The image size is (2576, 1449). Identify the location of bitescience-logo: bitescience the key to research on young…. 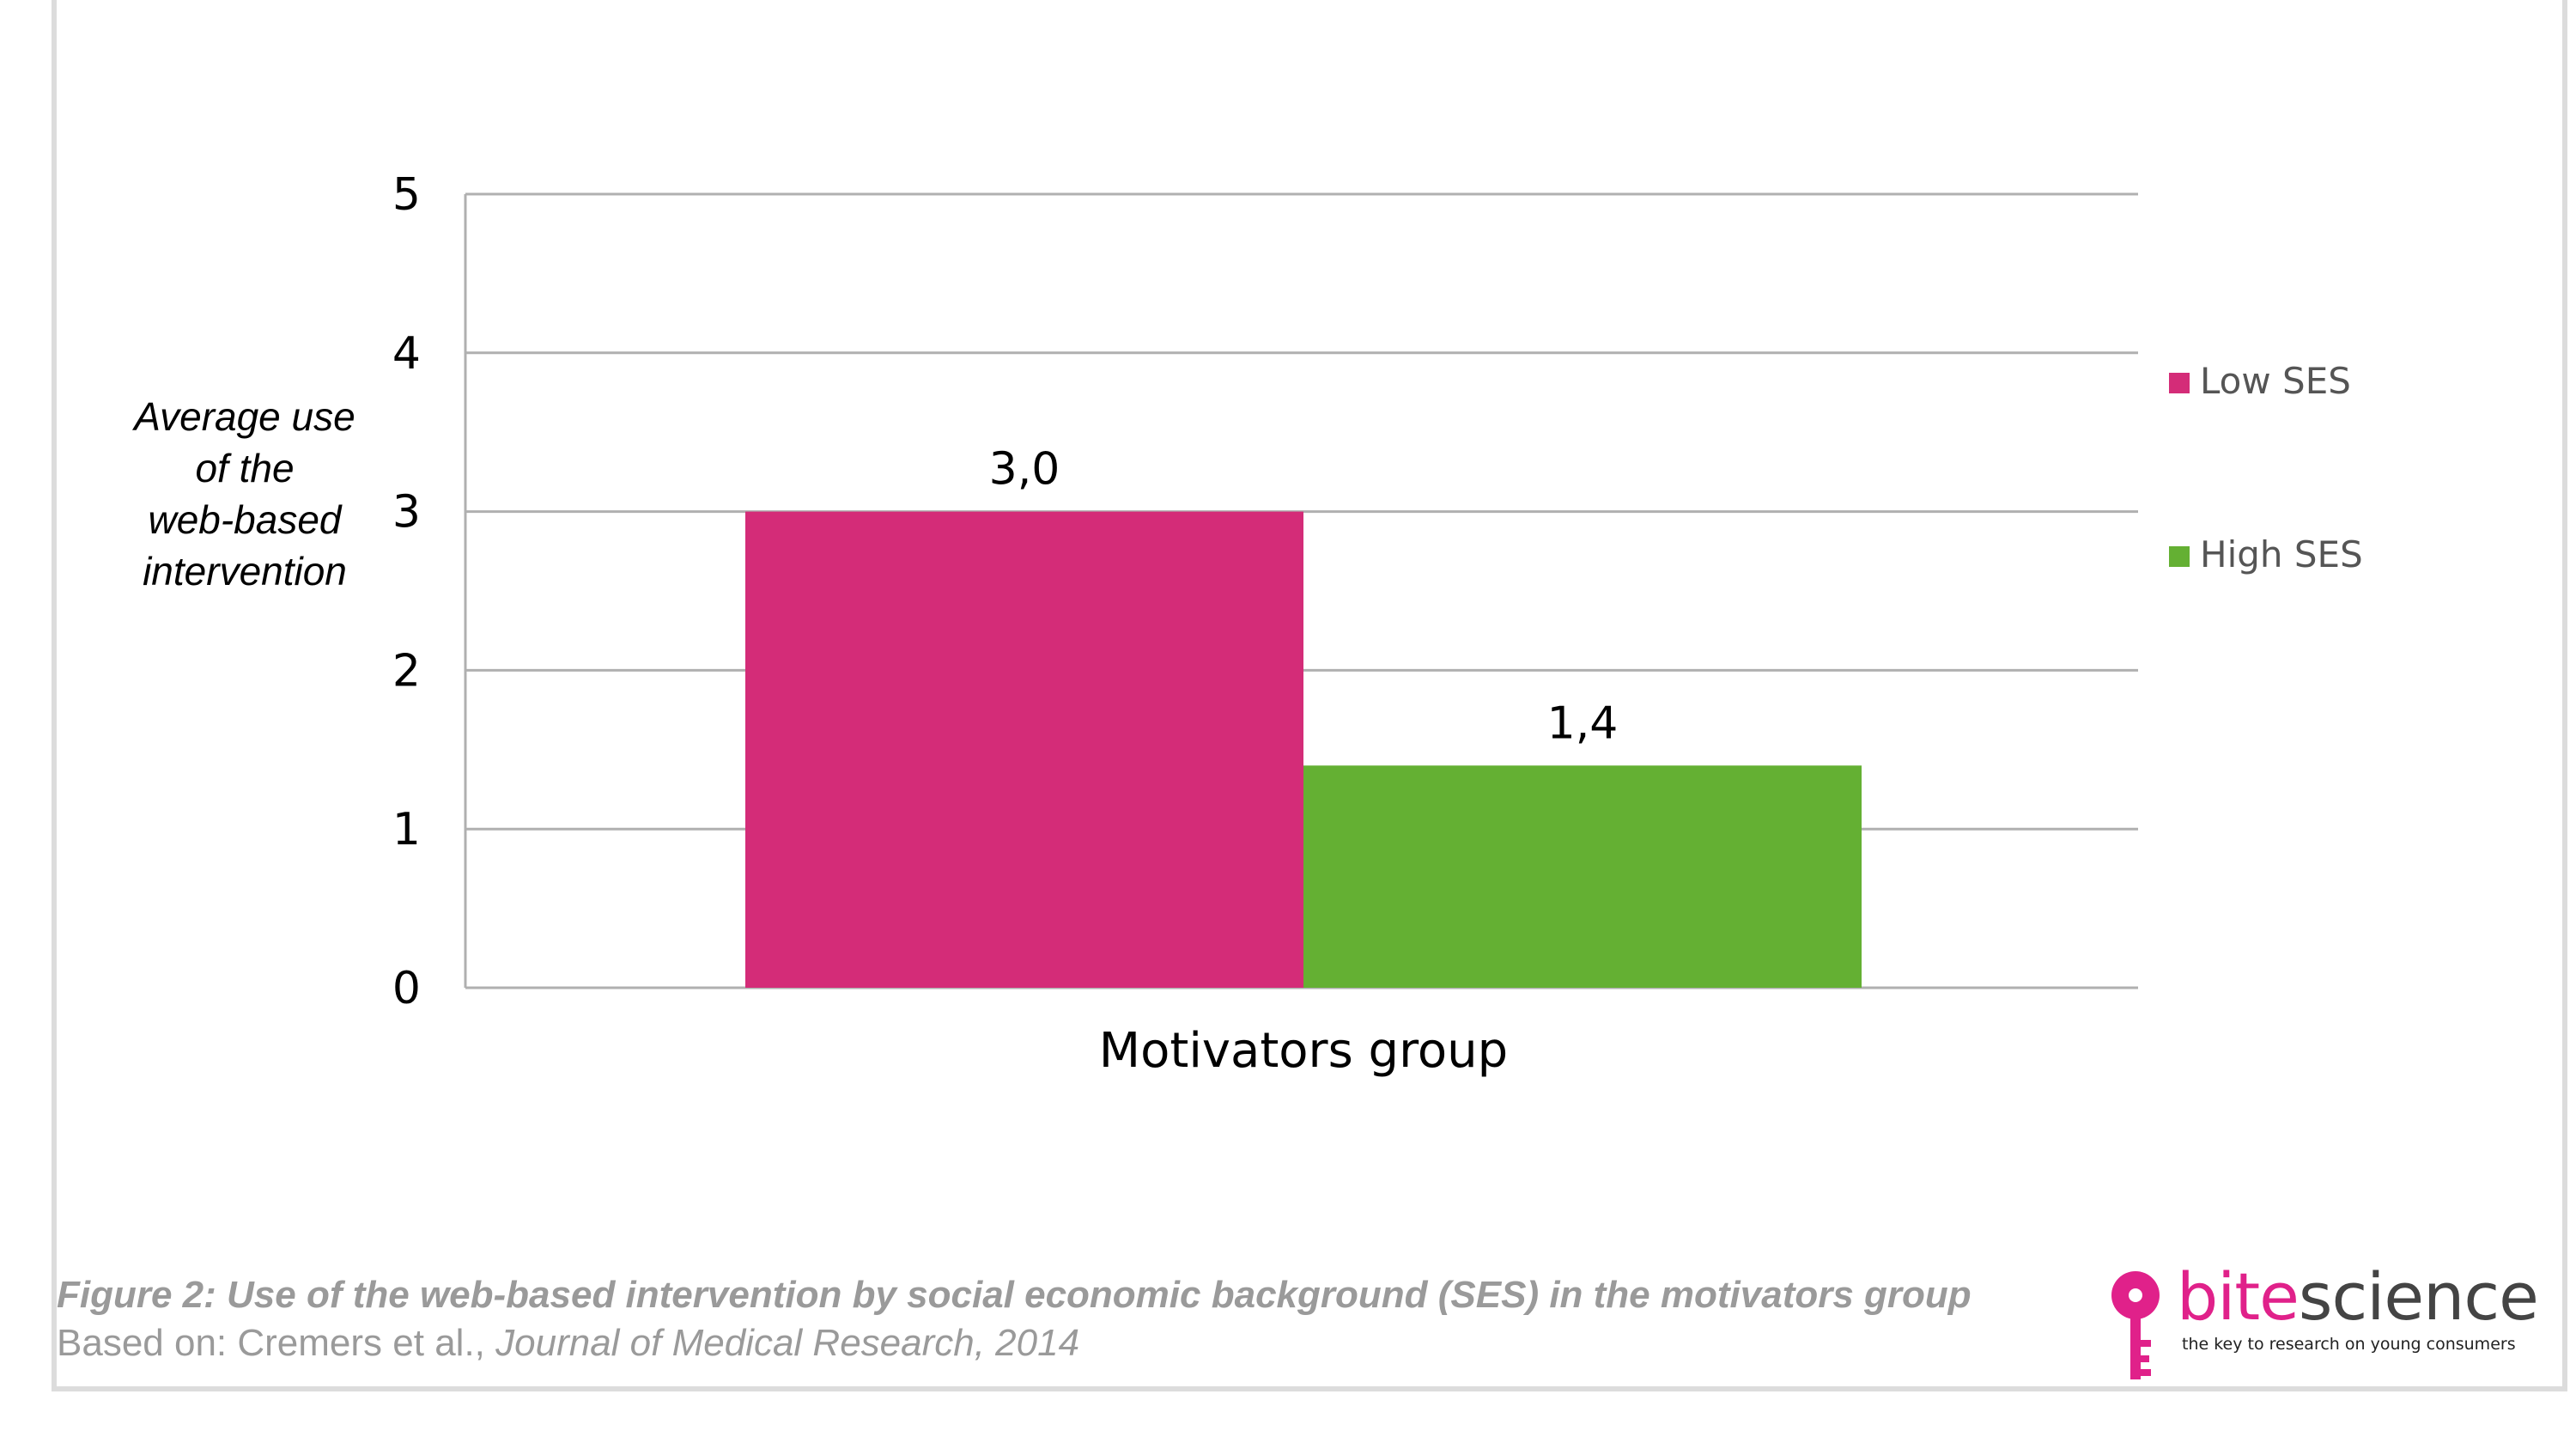
(2324, 1323).